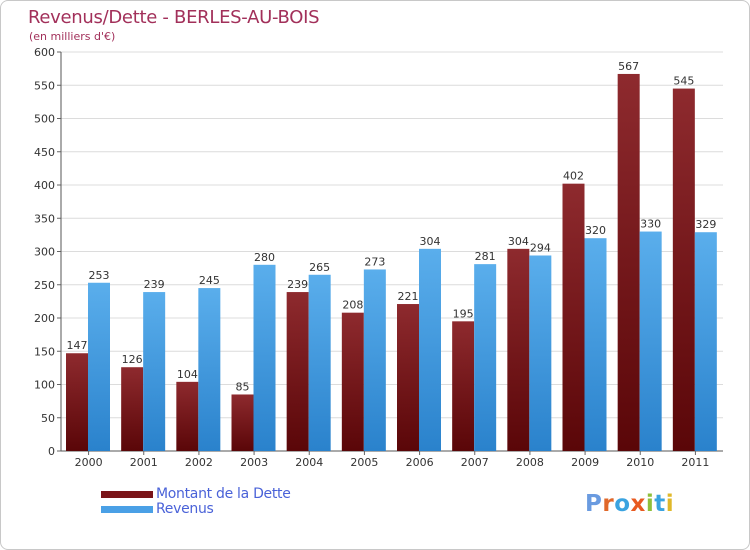 This screenshot has height=550, width=750. I want to click on logo-letter: o, so click(622, 504).